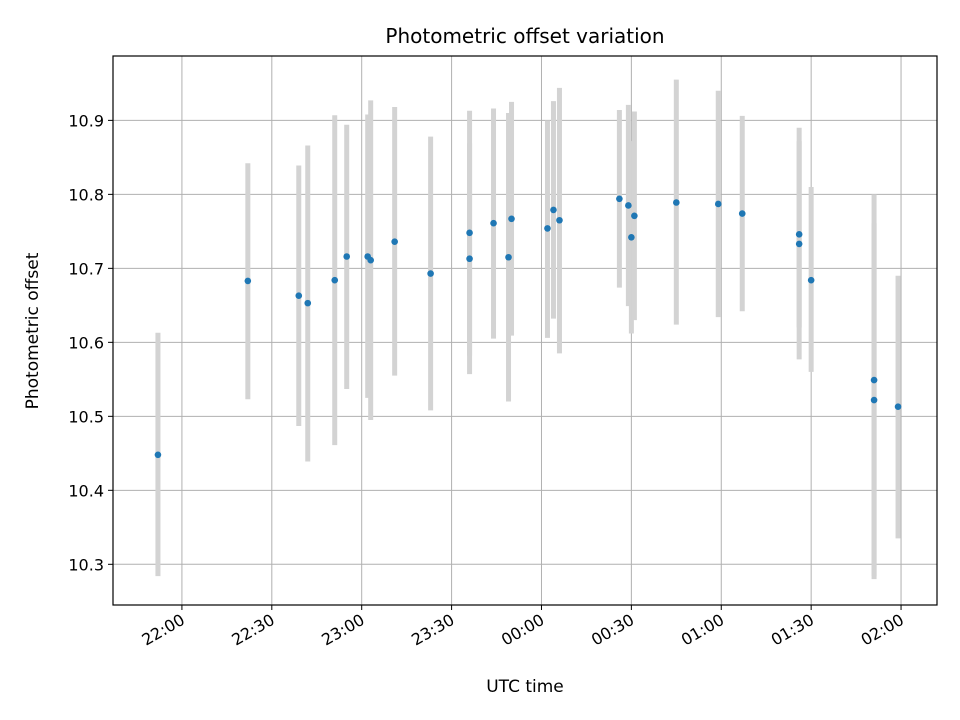 This screenshot has width=960, height=720. Describe the element at coordinates (525, 687) in the screenshot. I see `x-axis-label: UTC time` at that location.